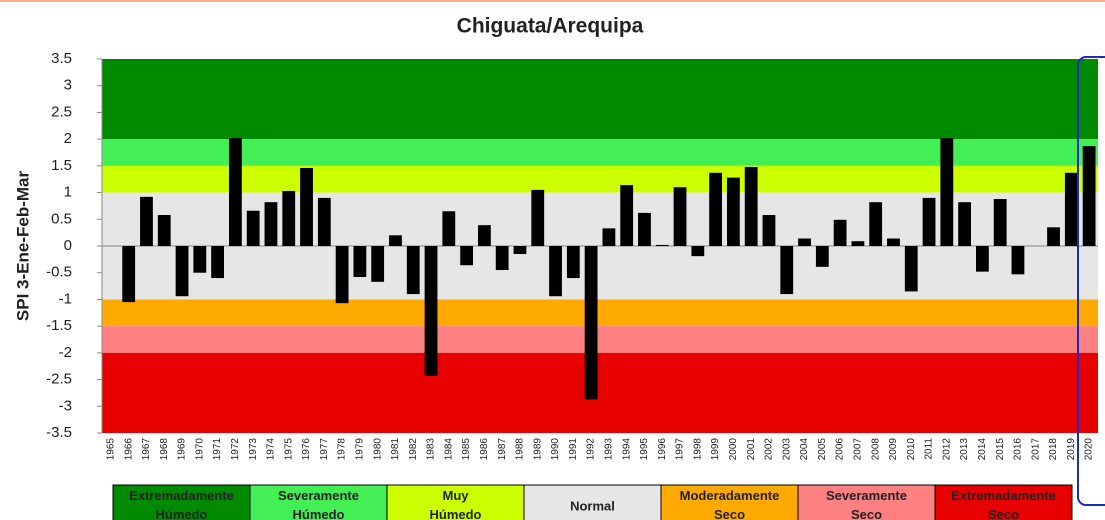 Image resolution: width=1105 pixels, height=520 pixels. What do you see at coordinates (751, 449) in the screenshot?
I see `x-tick-label: 2001` at bounding box center [751, 449].